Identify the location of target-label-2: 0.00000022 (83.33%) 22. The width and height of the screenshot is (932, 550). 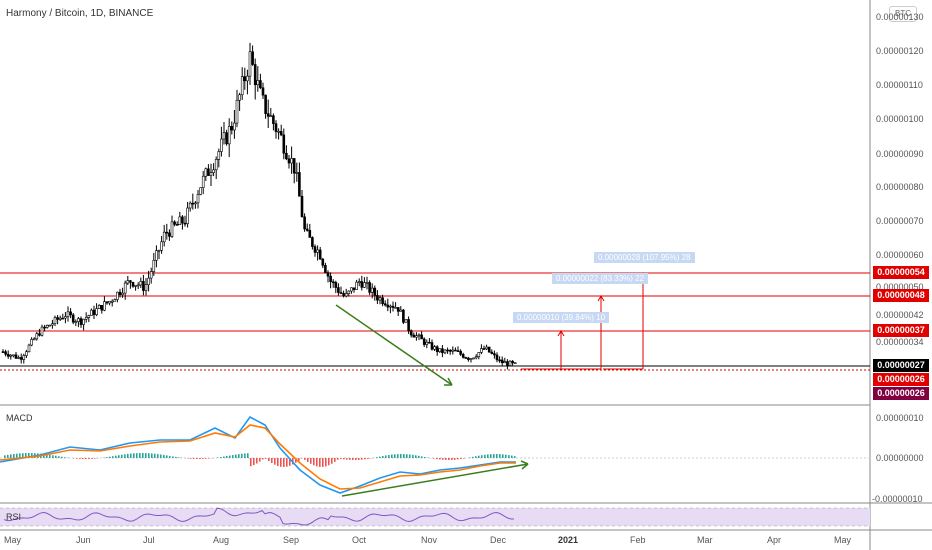
(600, 278).